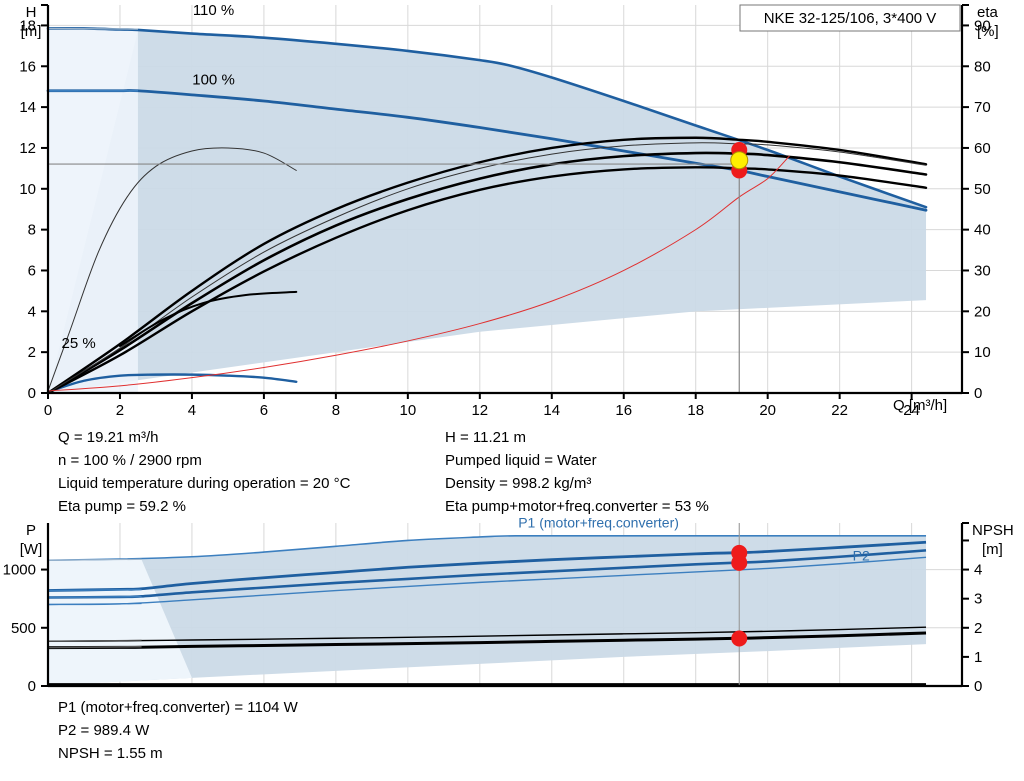  What do you see at coordinates (978, 599) in the screenshot?
I see `npsh-tick-3: 3` at bounding box center [978, 599].